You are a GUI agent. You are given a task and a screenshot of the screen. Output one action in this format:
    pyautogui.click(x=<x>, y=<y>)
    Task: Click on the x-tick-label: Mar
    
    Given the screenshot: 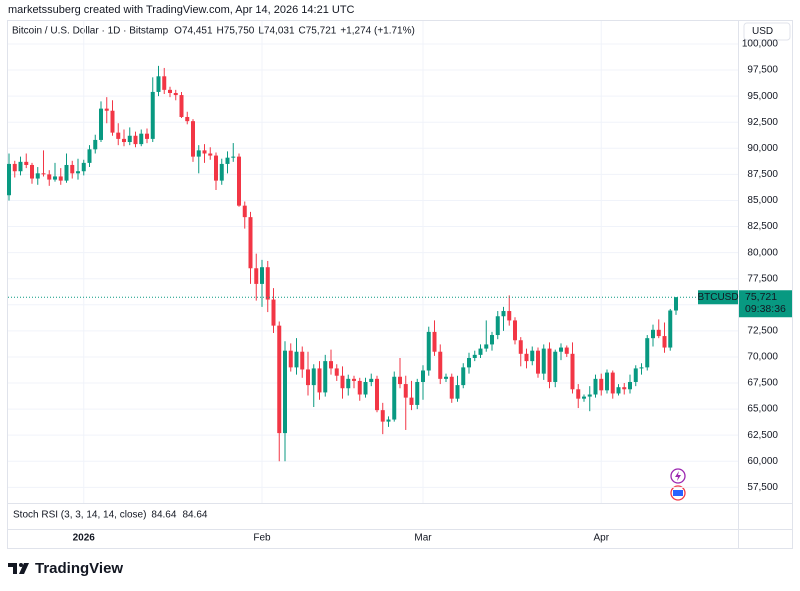 What is the action you would take?
    pyautogui.click(x=423, y=538)
    